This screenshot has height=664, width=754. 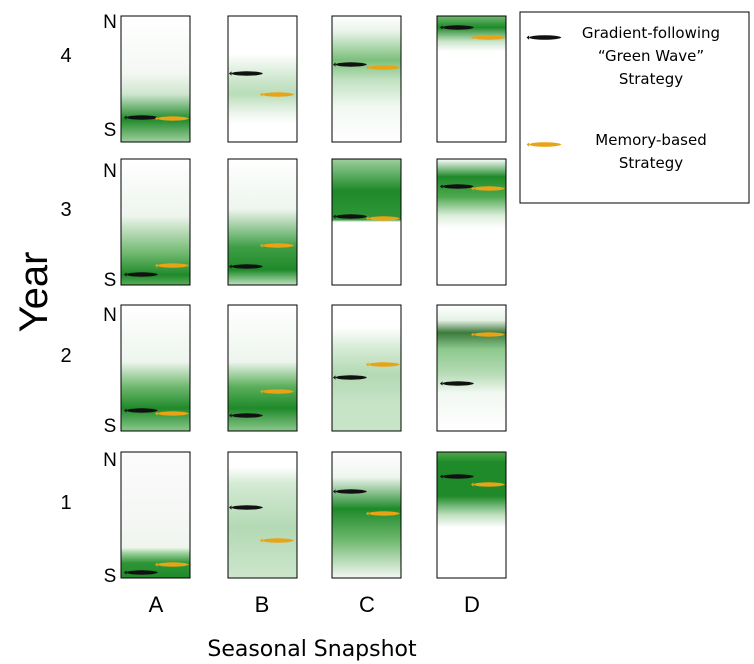 I want to click on panel-1-A, so click(x=155, y=515).